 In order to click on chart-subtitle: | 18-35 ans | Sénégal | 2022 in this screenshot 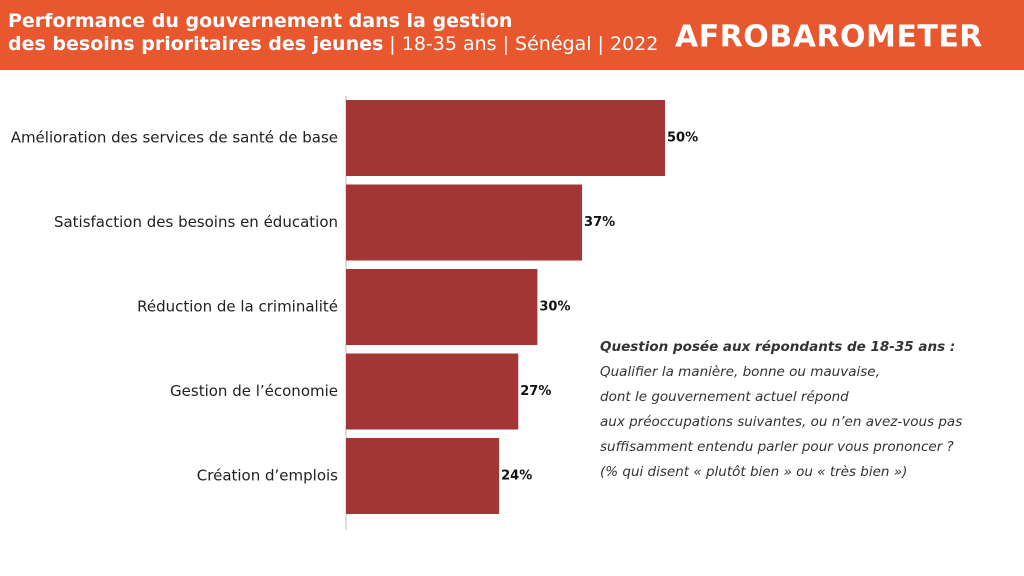, I will do `click(523, 44)`.